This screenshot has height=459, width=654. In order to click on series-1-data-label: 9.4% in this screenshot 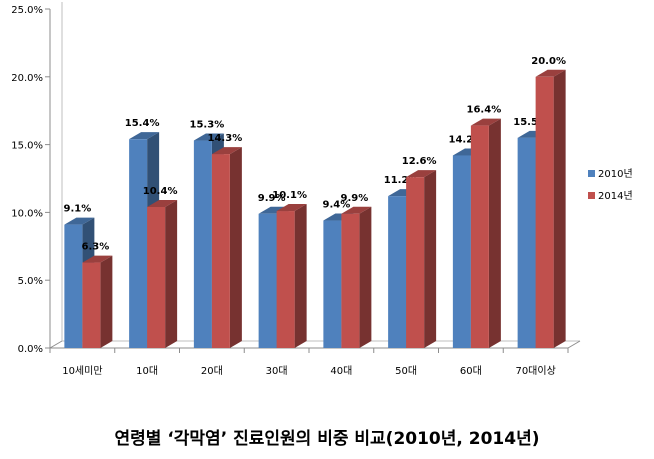, I will do `click(337, 205)`.